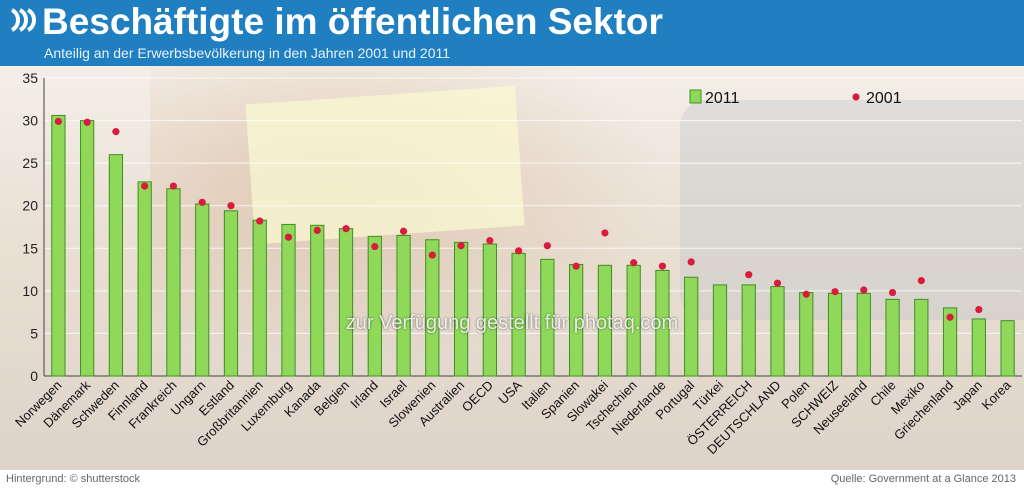 Image resolution: width=1024 pixels, height=492 pixels. I want to click on y-tick-label: 15, so click(30, 248).